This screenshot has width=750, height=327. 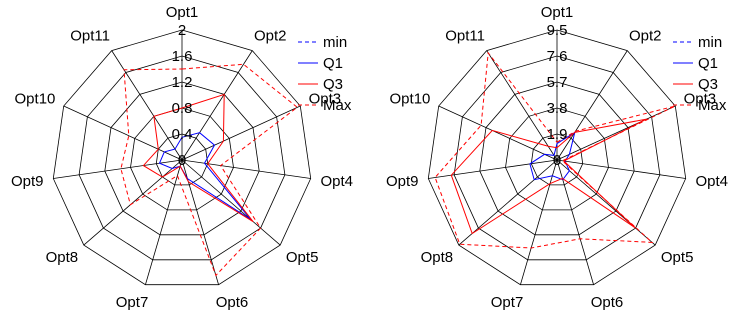 I want to click on radial-tick-label: 0.8, so click(x=182, y=108).